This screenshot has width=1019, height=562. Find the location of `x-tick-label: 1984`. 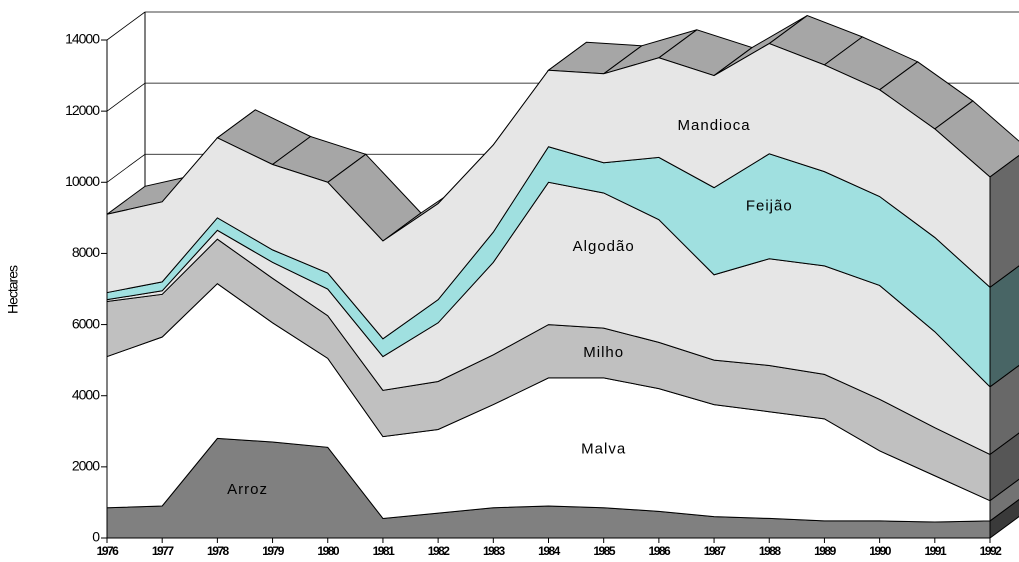

x-tick-label: 1984 is located at coordinates (549, 551).